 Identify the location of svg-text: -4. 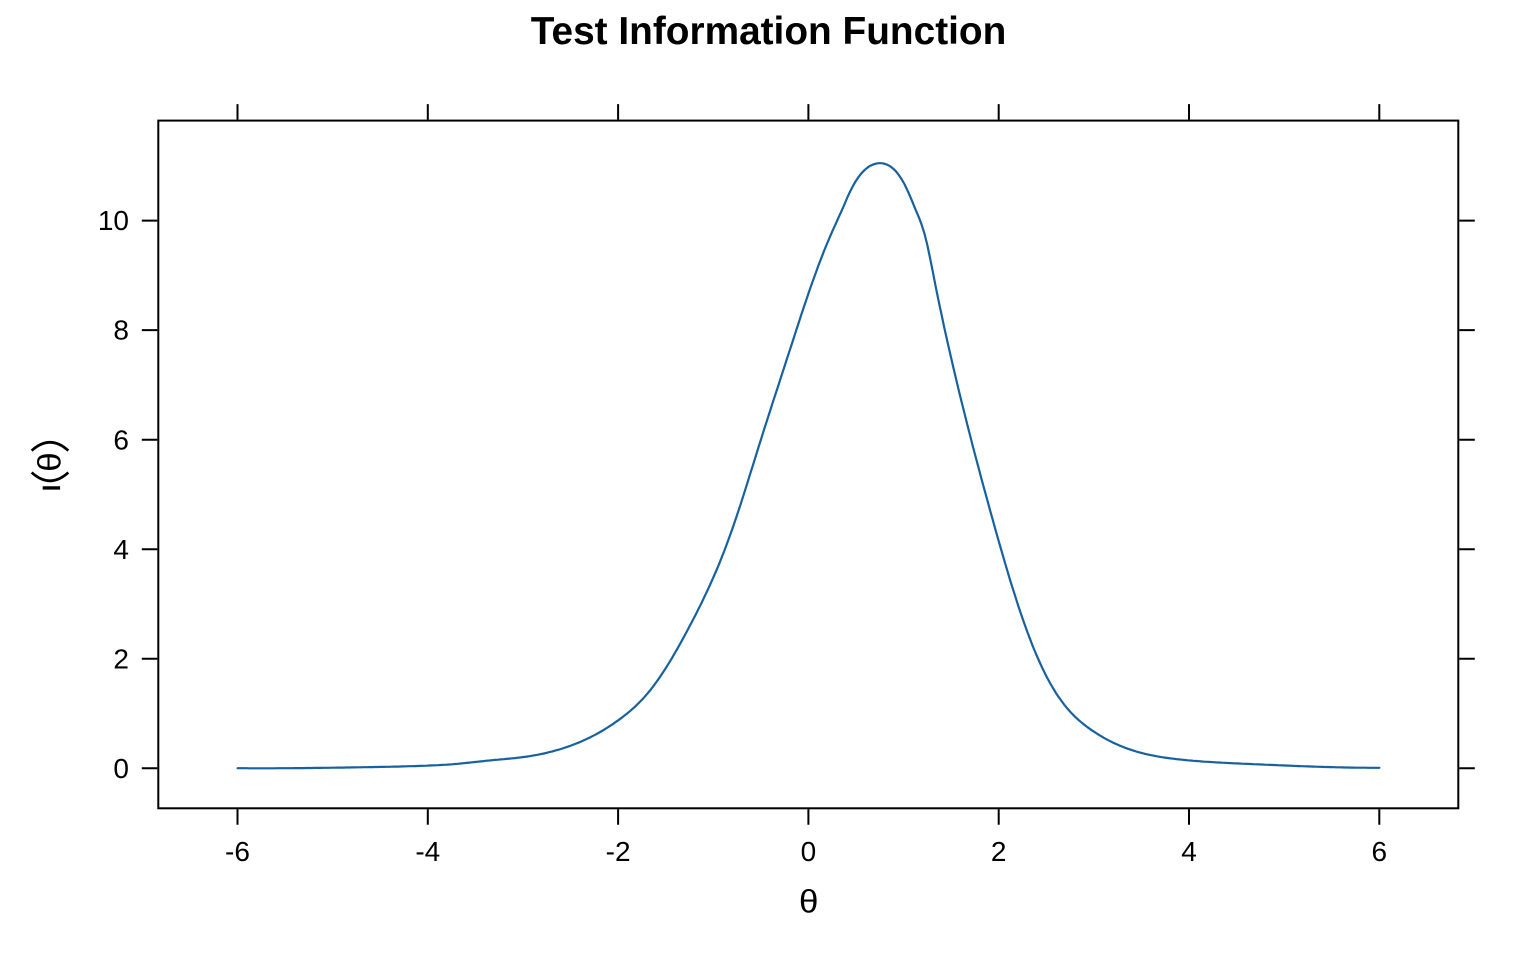
(427, 851).